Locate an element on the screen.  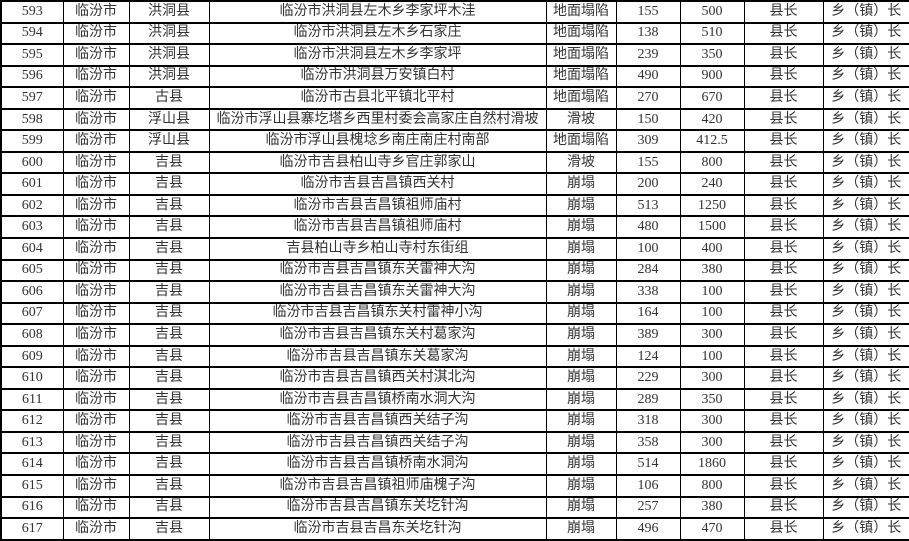
cell-location: 临汾市吉县吉昌镇祖师庙村 is located at coordinates (377, 205).